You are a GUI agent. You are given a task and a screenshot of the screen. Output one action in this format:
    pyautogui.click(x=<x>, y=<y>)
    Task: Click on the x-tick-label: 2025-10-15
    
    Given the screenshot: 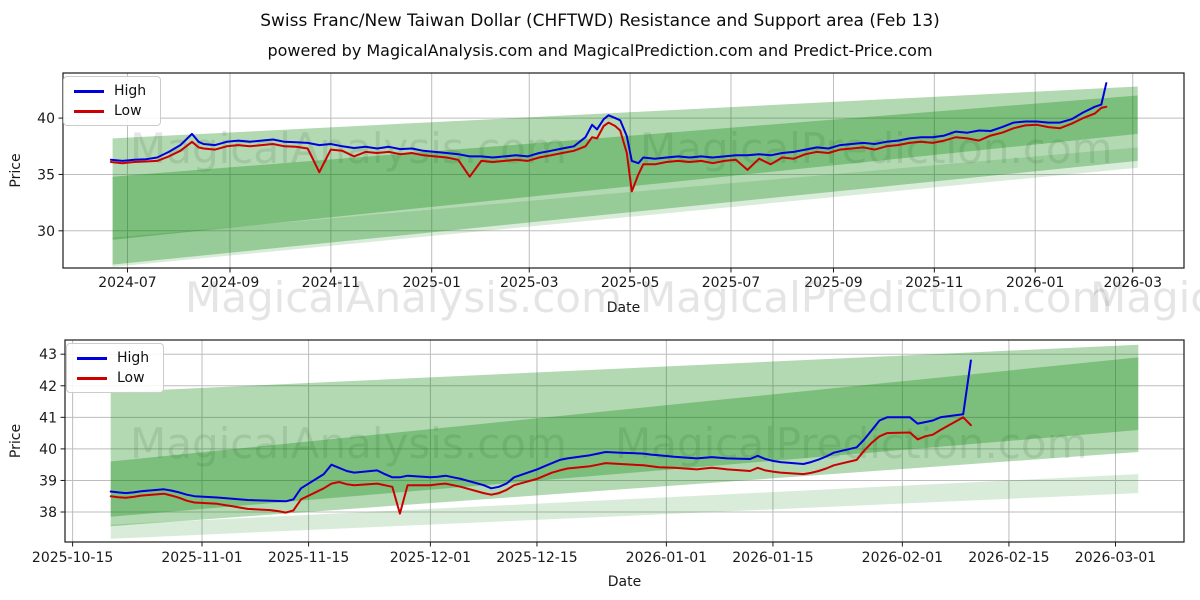 What is the action you would take?
    pyautogui.click(x=72, y=558)
    